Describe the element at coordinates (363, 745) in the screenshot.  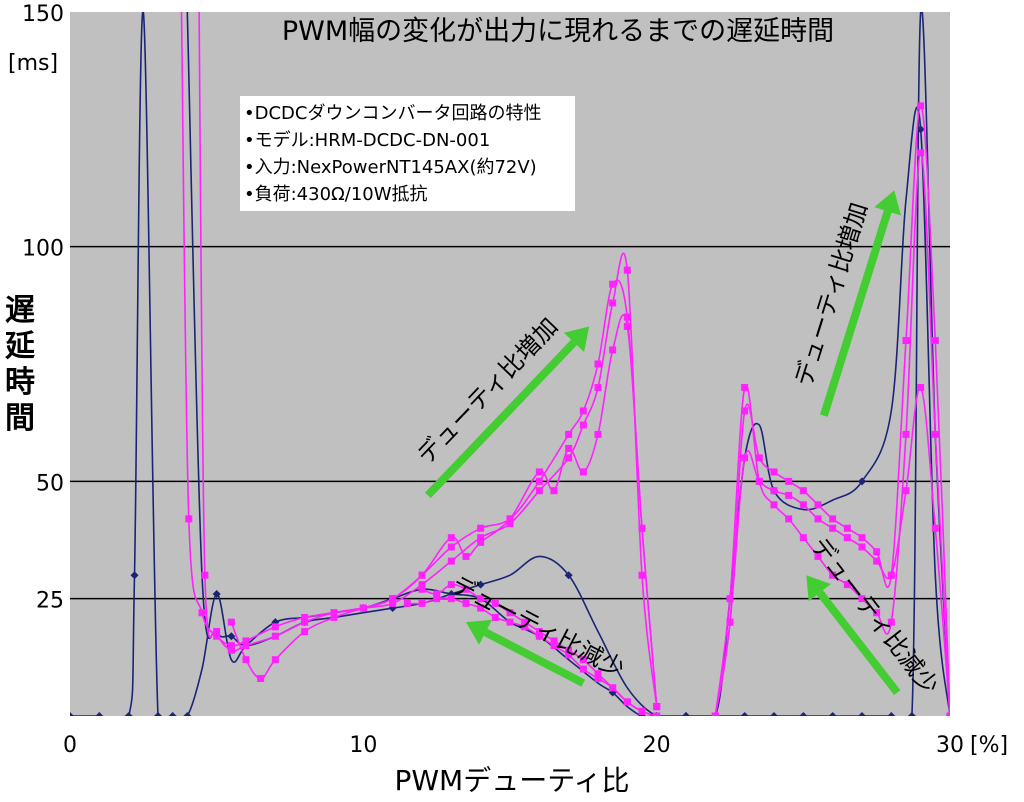
I see `x-tick-label-1: 10` at that location.